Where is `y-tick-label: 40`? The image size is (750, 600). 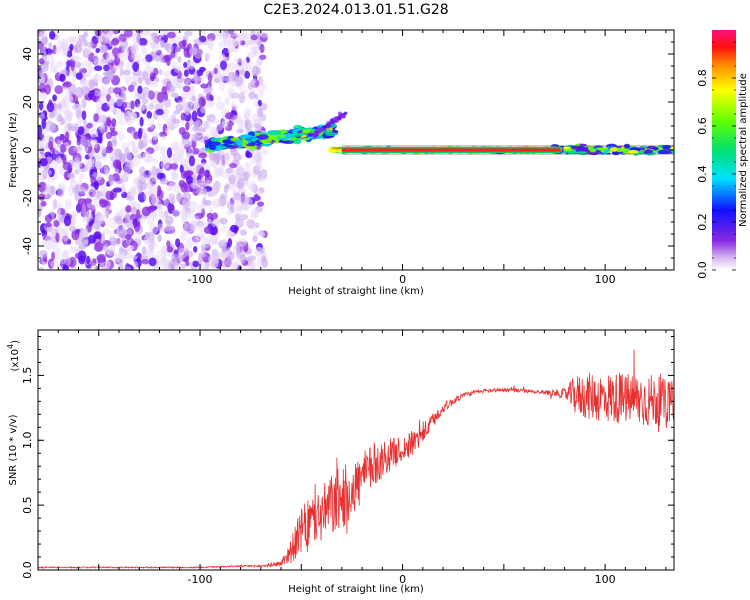
y-tick-label: 40 is located at coordinates (27, 54).